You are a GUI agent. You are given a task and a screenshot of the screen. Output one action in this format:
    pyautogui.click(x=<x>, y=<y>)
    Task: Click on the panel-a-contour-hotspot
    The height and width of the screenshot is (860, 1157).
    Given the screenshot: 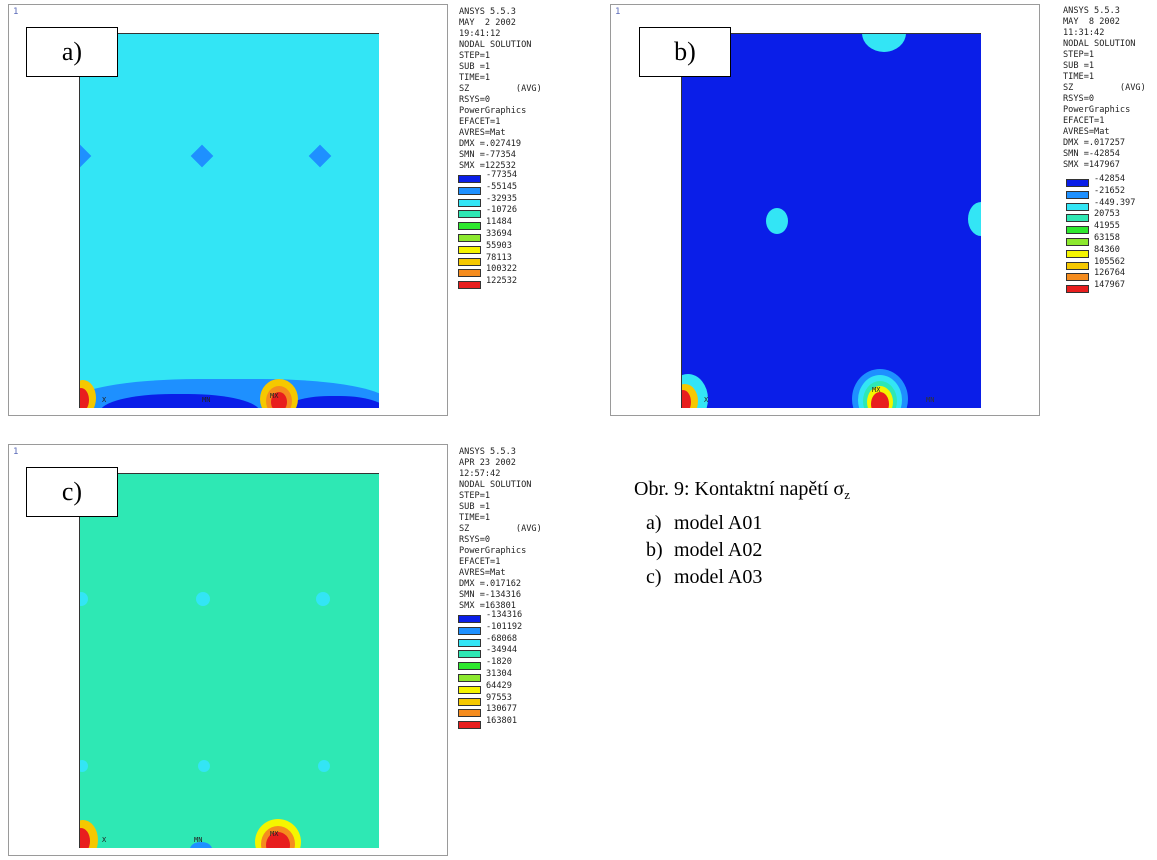 What is the action you would take?
    pyautogui.click(x=279, y=400)
    